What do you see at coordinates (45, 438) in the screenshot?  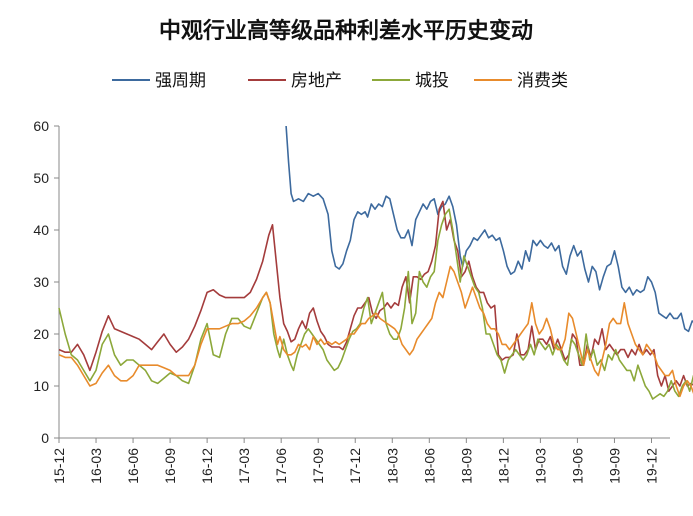 I see `y-tick-label: 0` at bounding box center [45, 438].